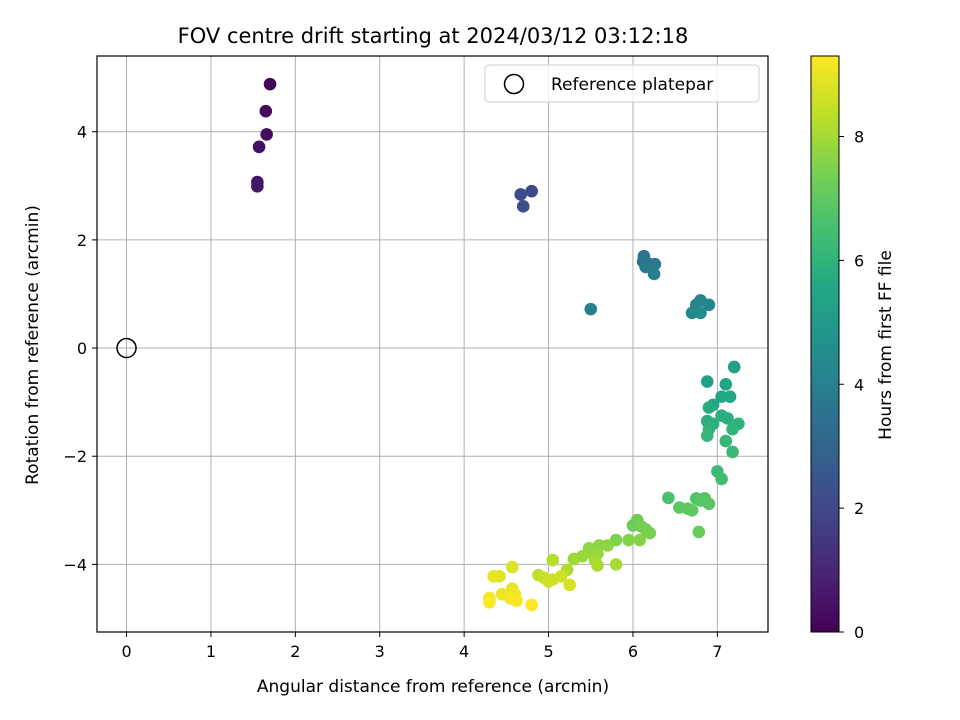  Describe the element at coordinates (633, 651) in the screenshot. I see `x-tick-label: 6` at that location.